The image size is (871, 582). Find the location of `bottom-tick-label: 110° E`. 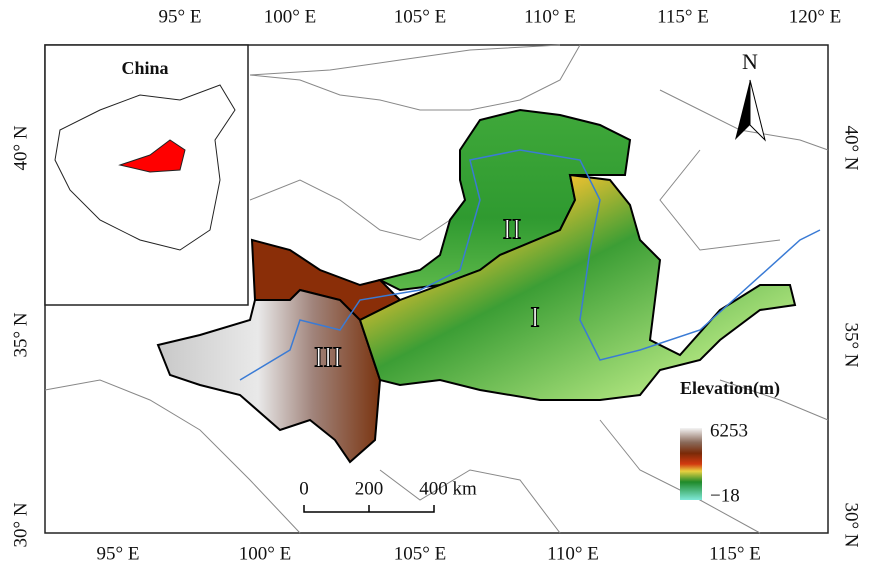

bottom-tick-label: 110° E is located at coordinates (573, 553).